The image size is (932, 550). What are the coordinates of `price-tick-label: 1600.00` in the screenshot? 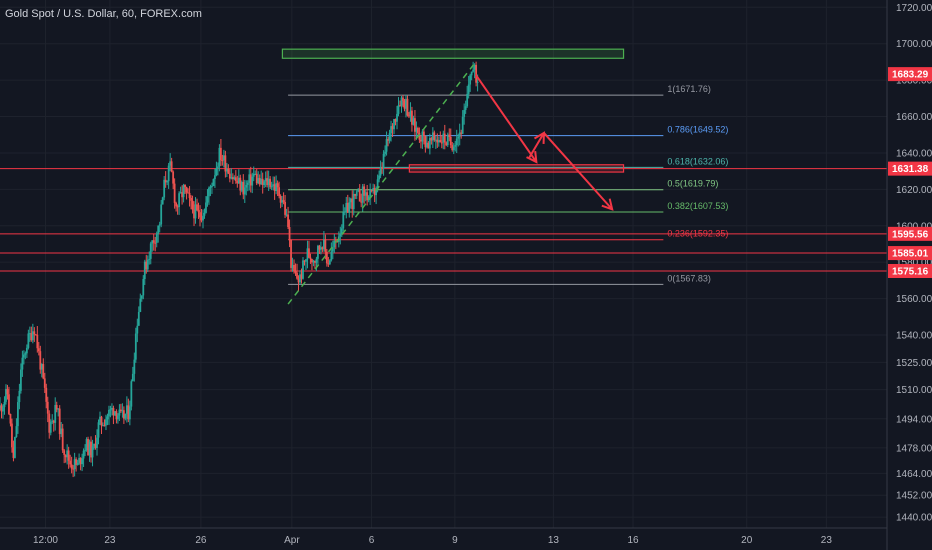 It's located at (914, 226).